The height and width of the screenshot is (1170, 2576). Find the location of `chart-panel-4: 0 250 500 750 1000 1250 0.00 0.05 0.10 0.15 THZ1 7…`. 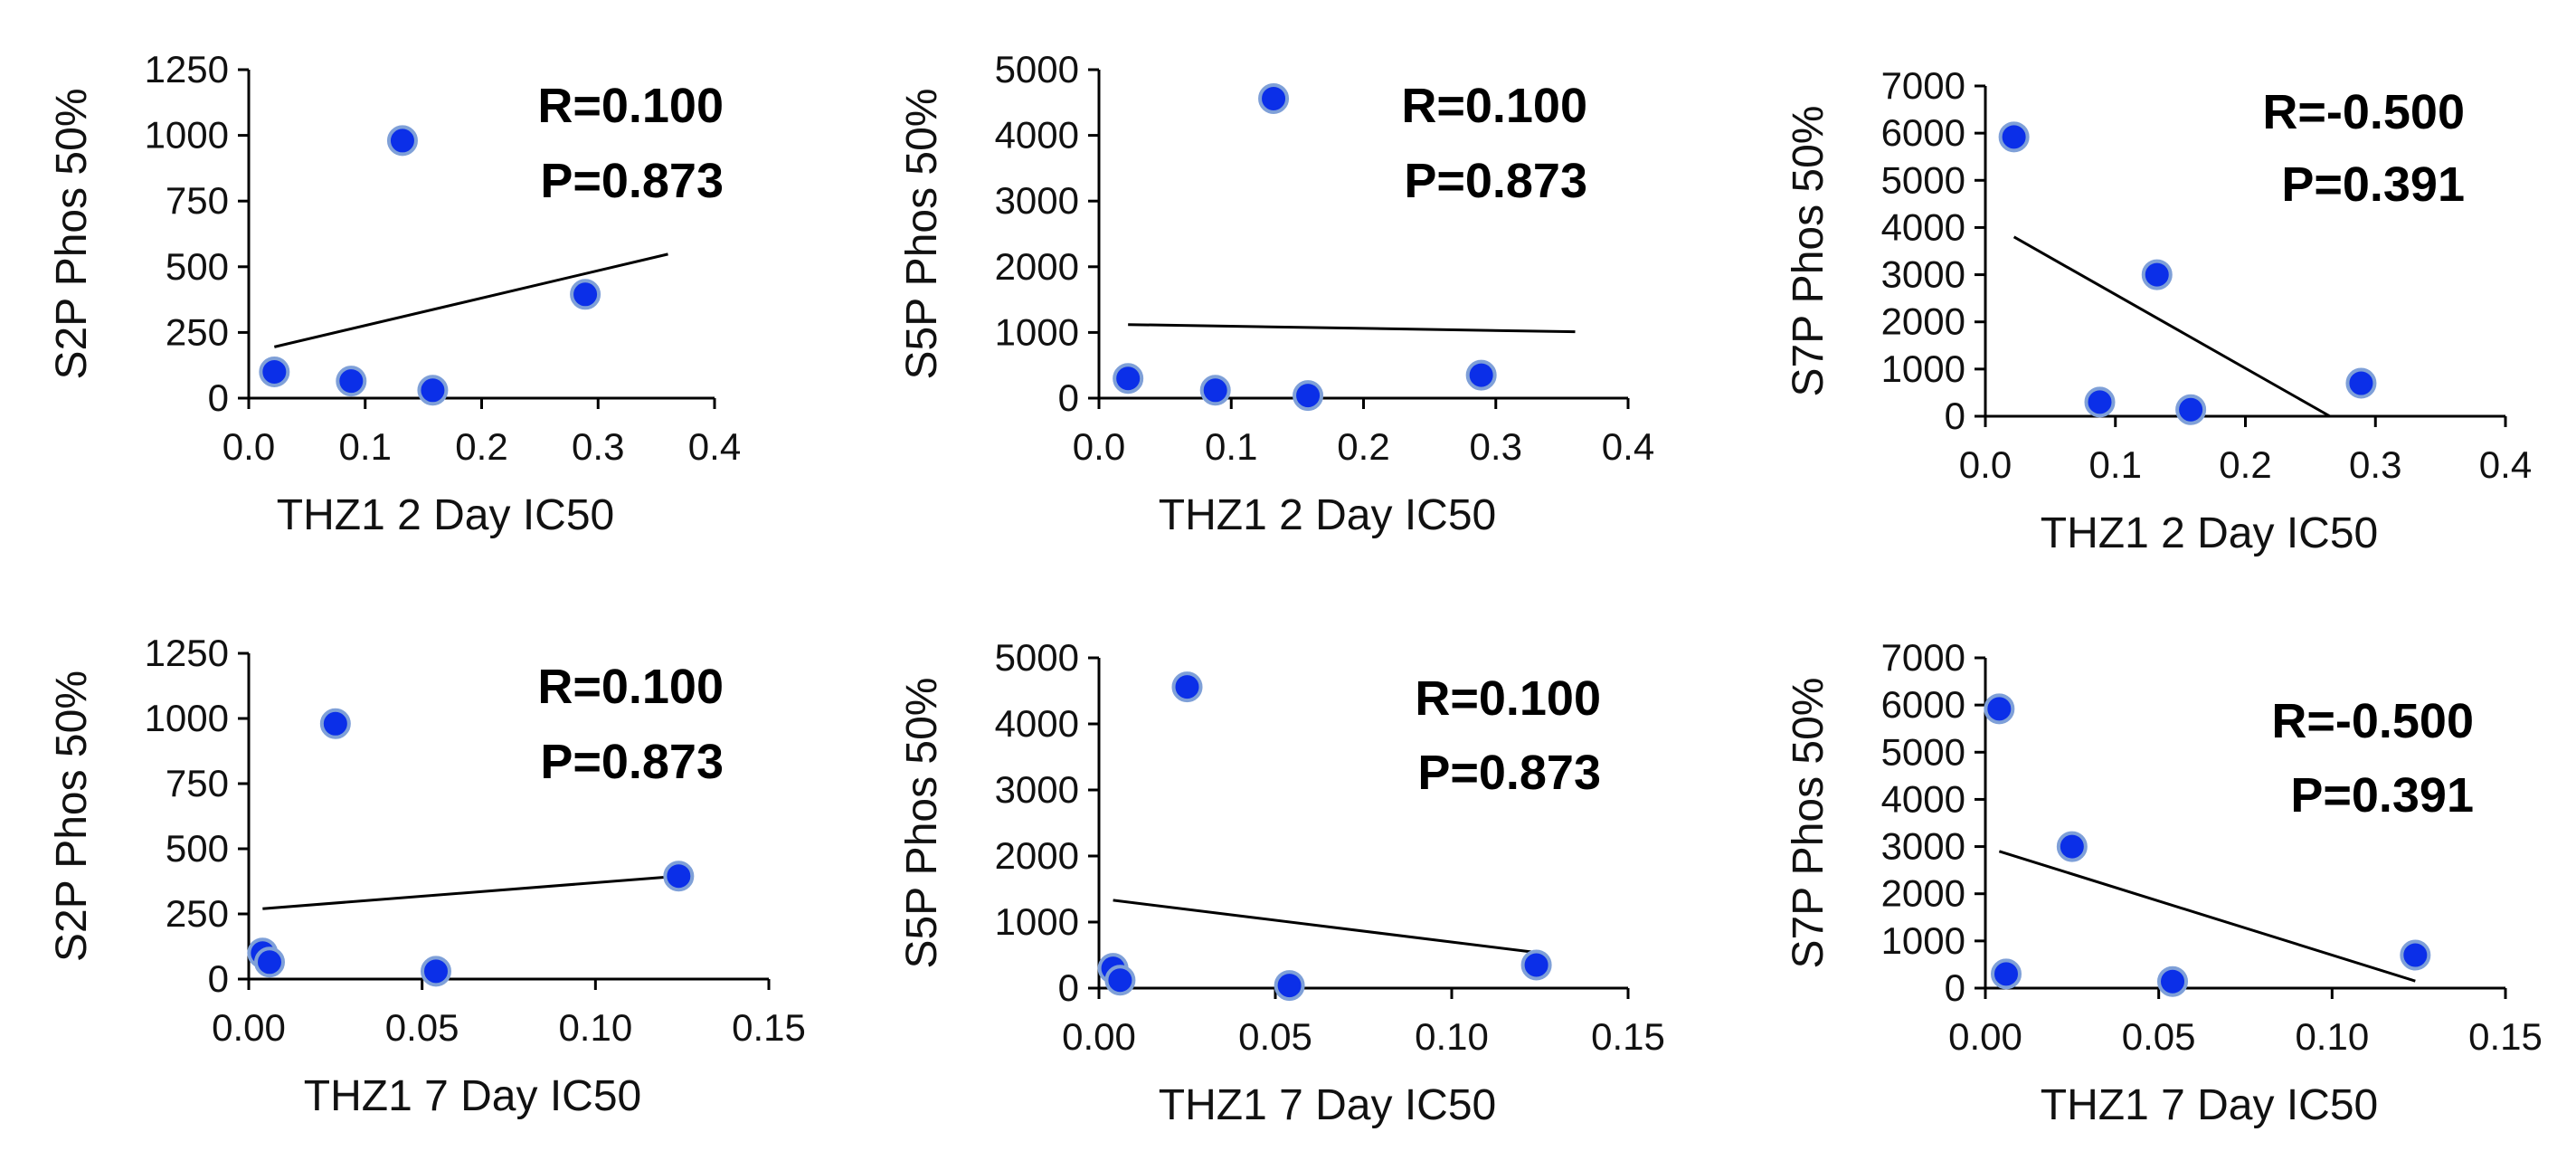

chart-panel-4: 0 250 500 750 1000 1250 0.00 0.05 0.10 0.15 THZ1 7… is located at coordinates (427, 876).